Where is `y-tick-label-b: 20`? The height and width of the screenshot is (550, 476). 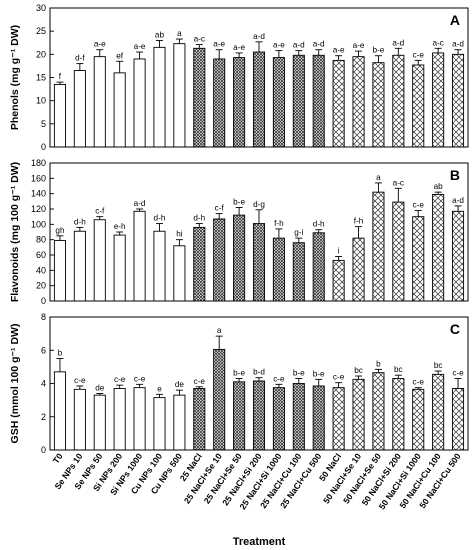
y-tick-label-b: 20 is located at coordinates (41, 286).